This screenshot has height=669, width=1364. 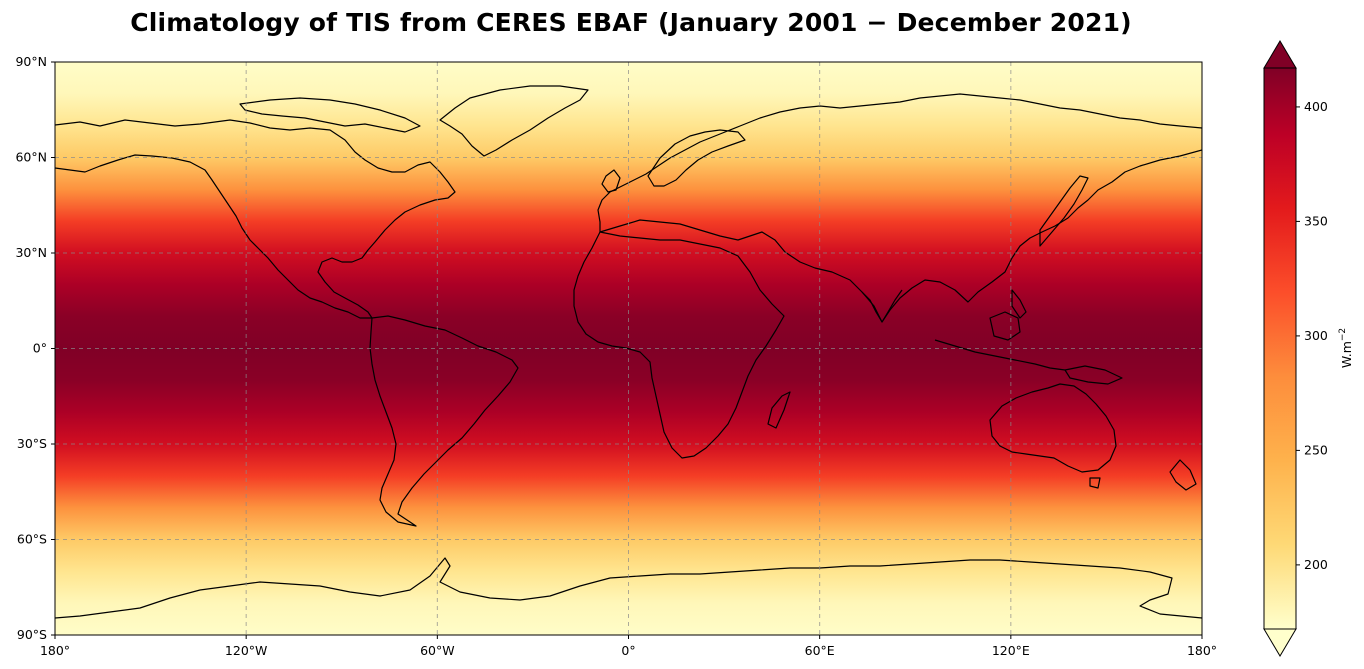 I want to click on coast-greenland, so click(x=514, y=121).